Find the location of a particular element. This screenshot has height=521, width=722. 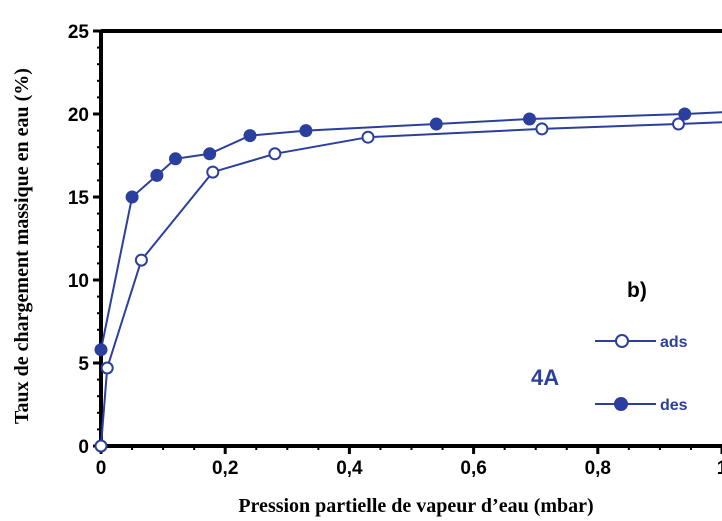

y-tick-label: 25 is located at coordinates (79, 32).